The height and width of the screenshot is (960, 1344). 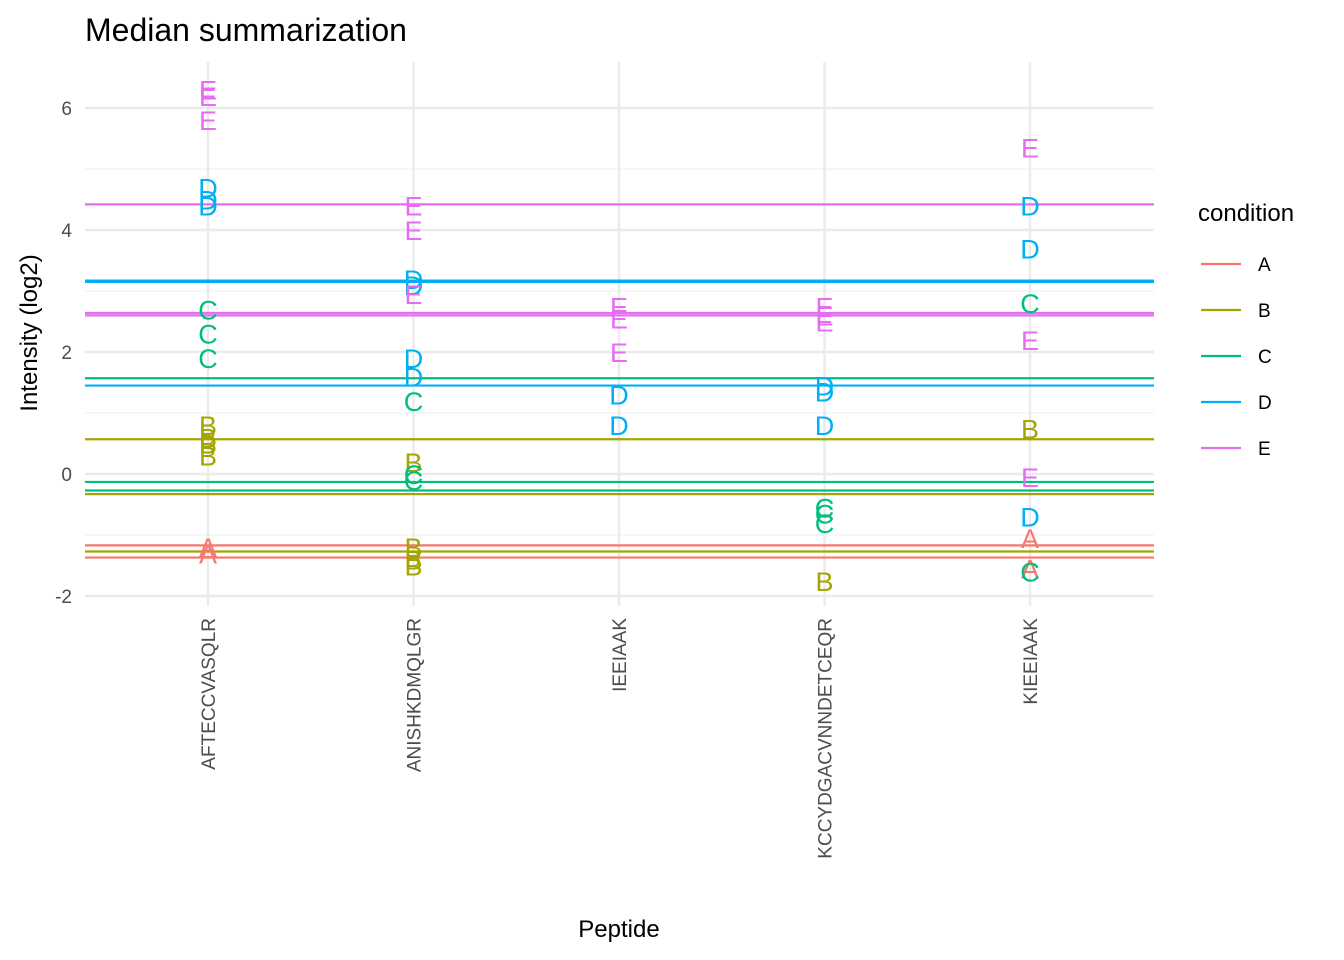 I want to click on x-tick-label: ANISHKDMQLGR, so click(x=415, y=695).